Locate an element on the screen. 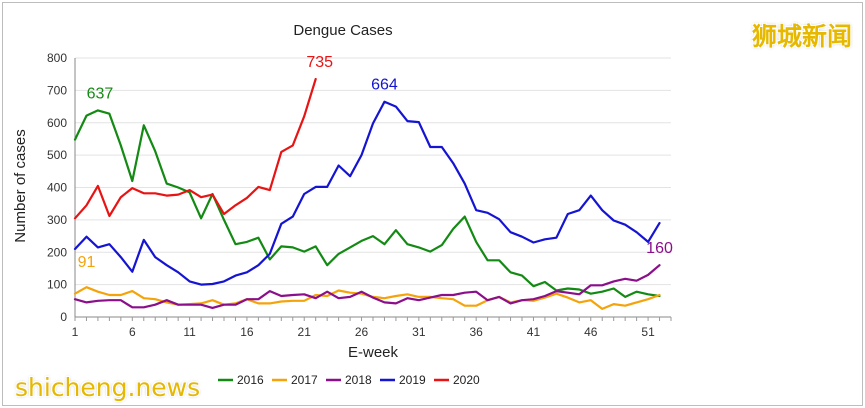  x-tick-label: 1 is located at coordinates (75, 332).